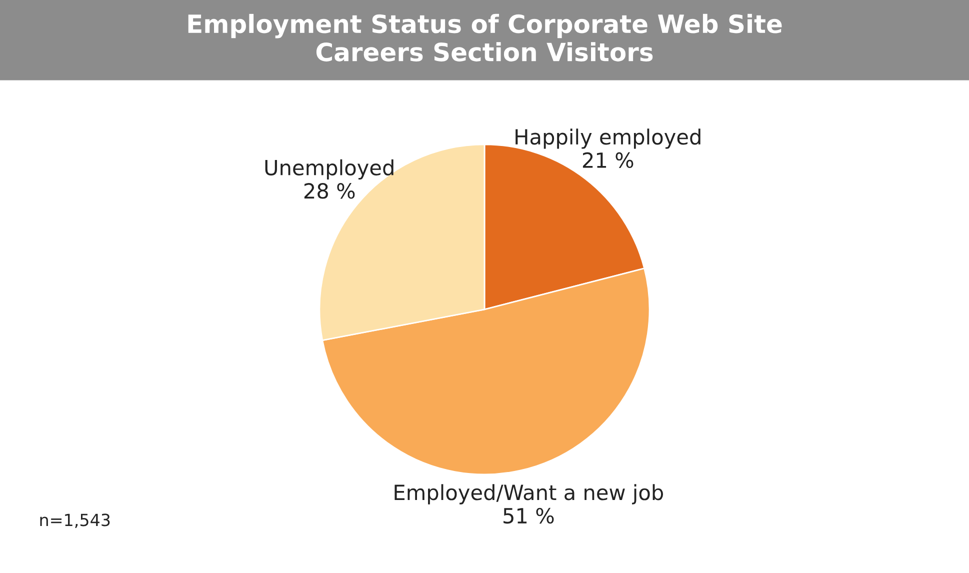  Describe the element at coordinates (329, 169) in the screenshot. I see `slice-label: Unemployed` at that location.